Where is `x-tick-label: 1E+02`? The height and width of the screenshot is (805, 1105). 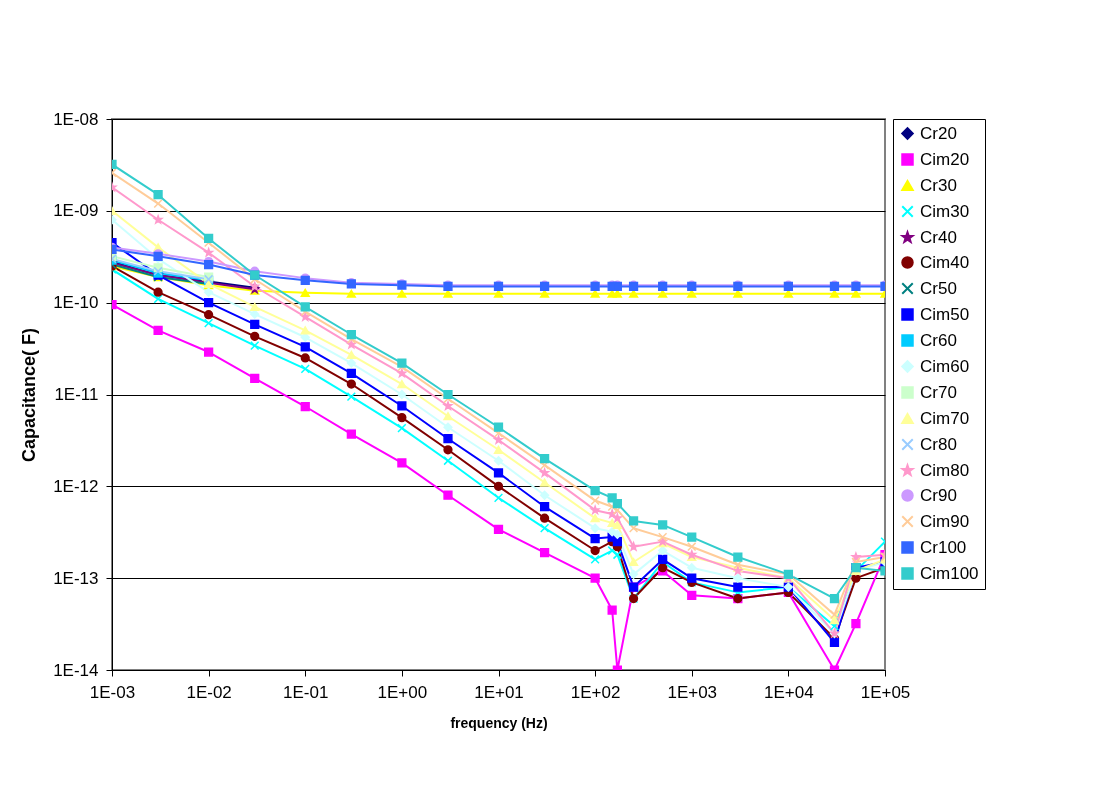 x-tick-label: 1E+02 is located at coordinates (595, 692).